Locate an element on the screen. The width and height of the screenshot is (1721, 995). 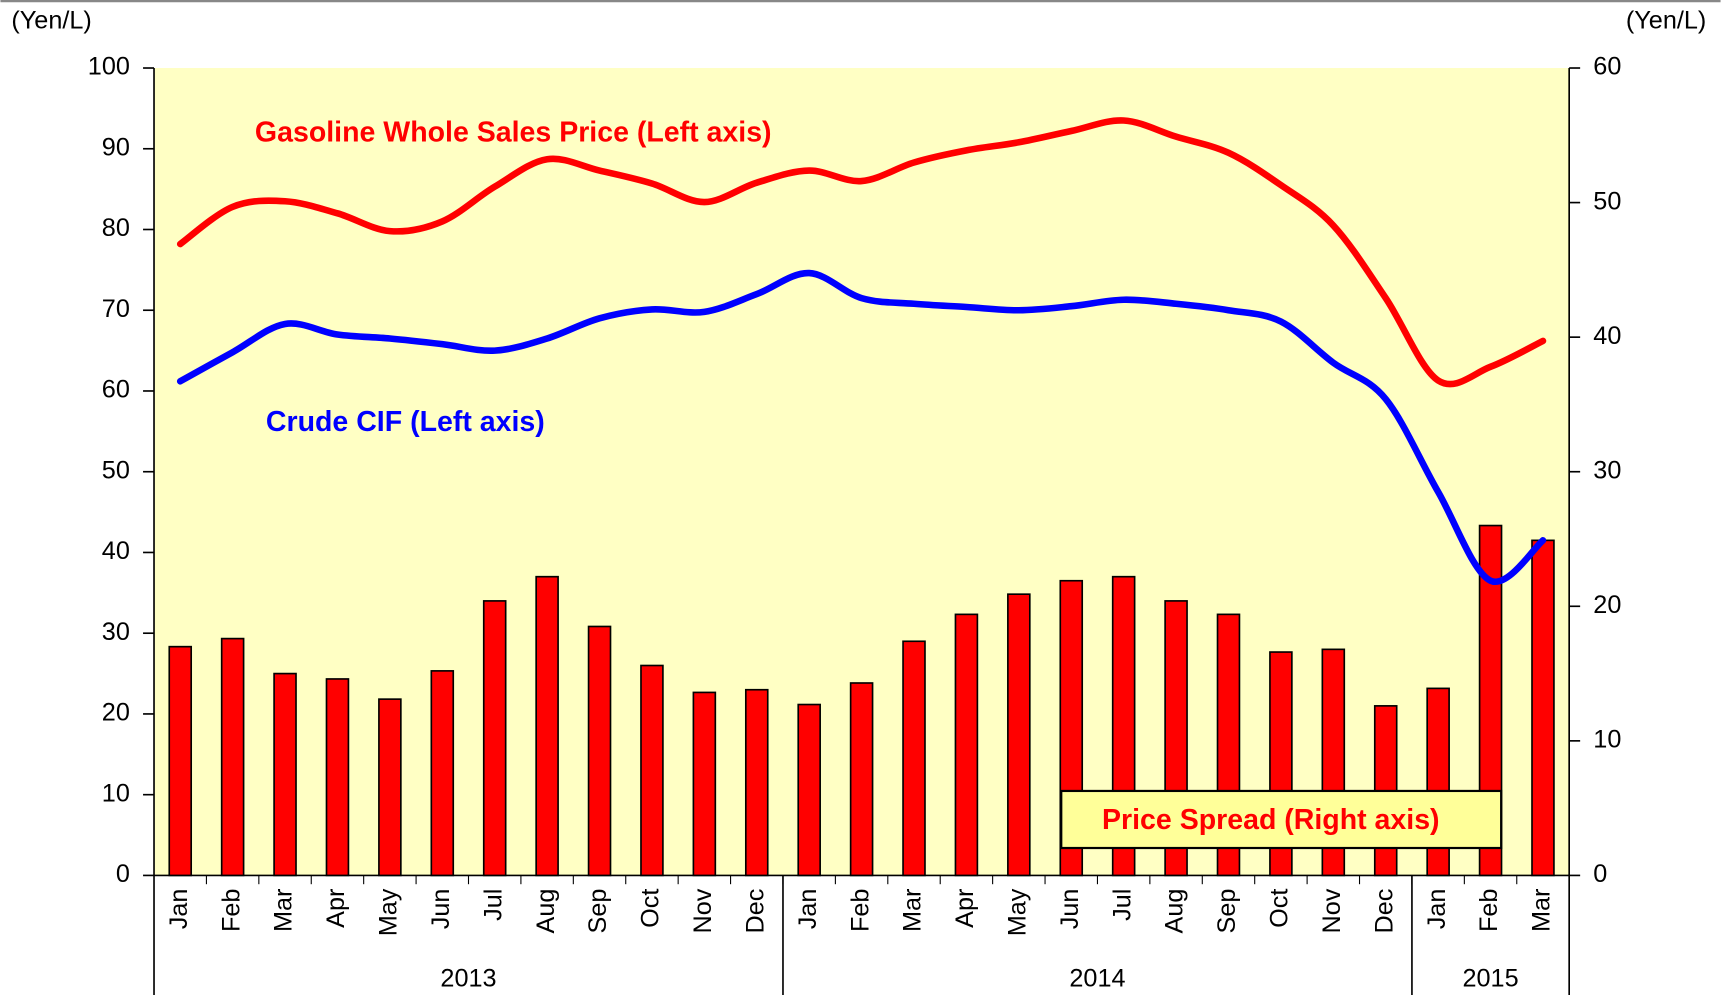
y2-unit: (Yen/L) is located at coordinates (1666, 21).